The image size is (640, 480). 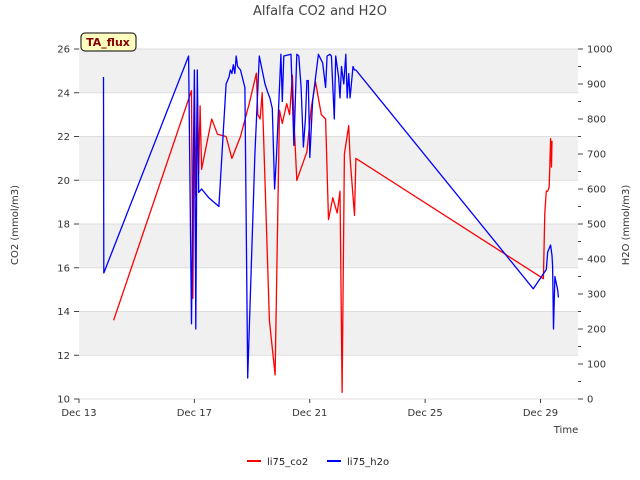 I want to click on legend-item-co2: li75_co2, so click(x=277, y=462).